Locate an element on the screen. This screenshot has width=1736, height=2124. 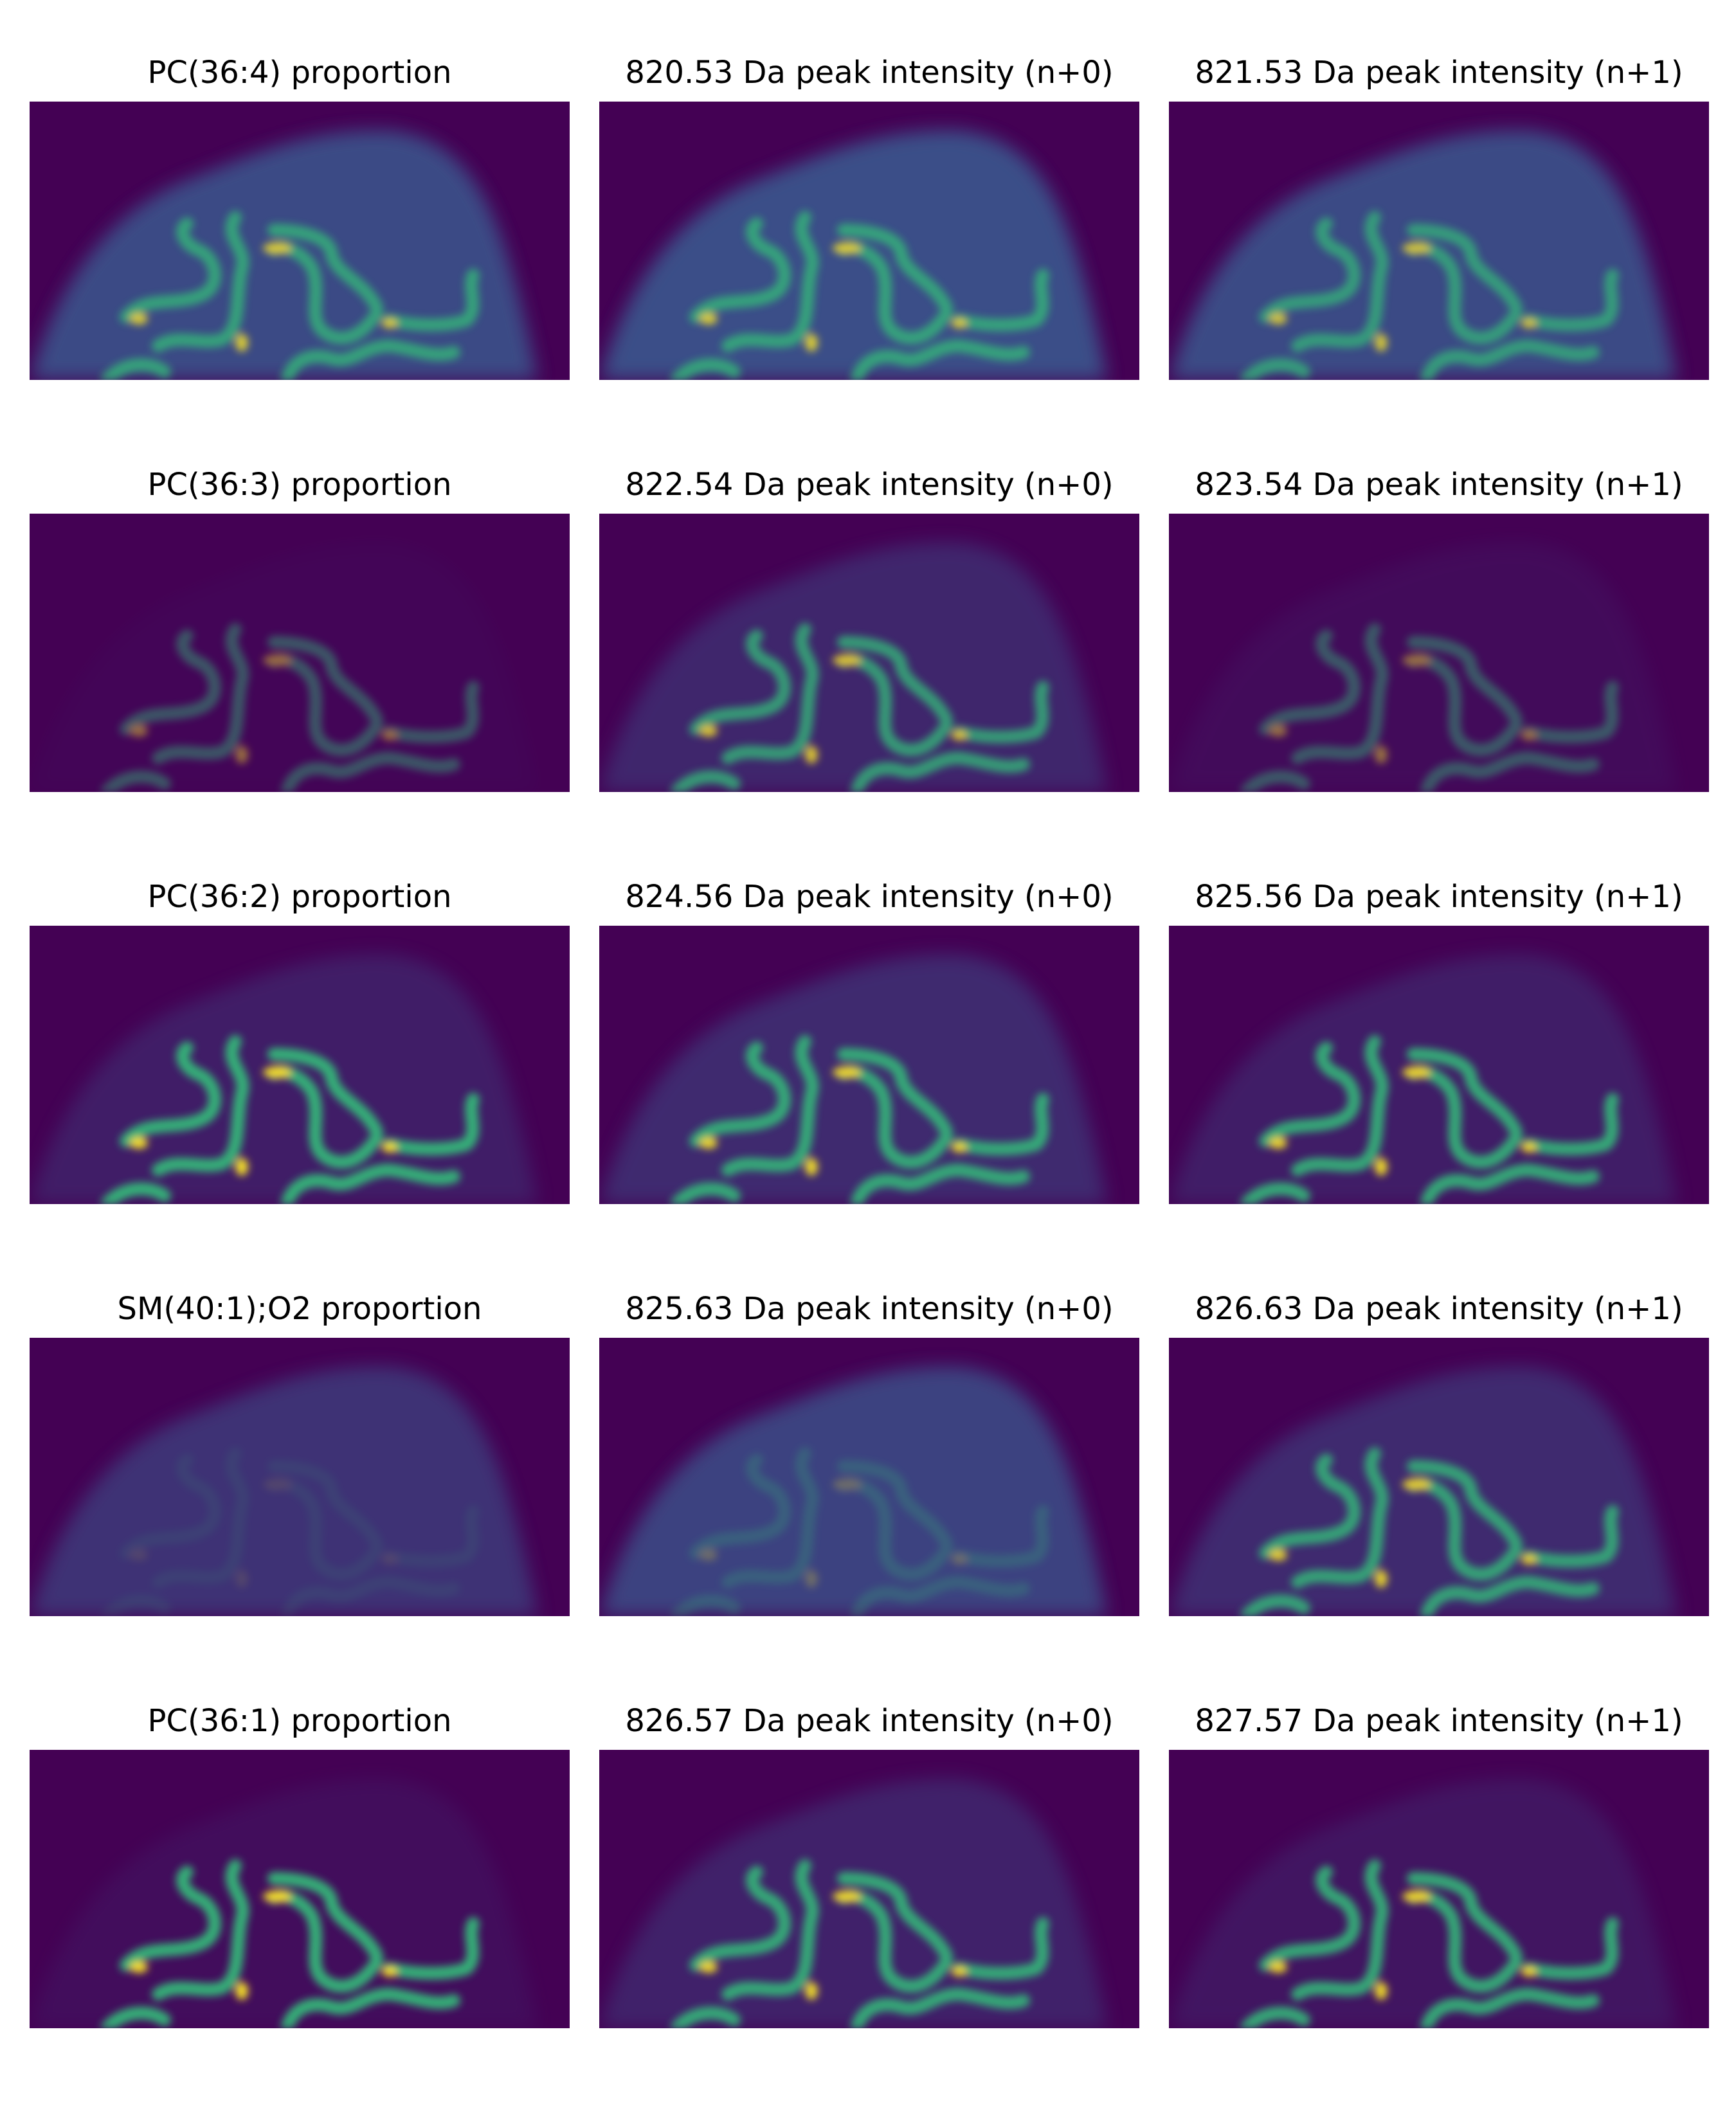
panel-title: SM(40:1);O2 proportion is located at coordinates (300, 1309).